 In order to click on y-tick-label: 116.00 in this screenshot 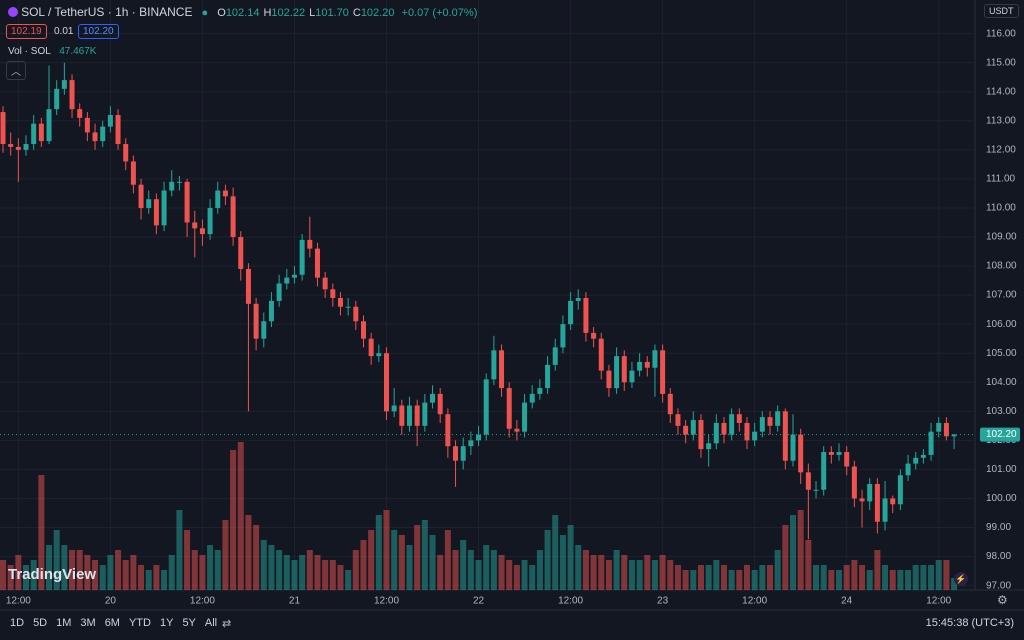, I will do `click(1001, 33)`.